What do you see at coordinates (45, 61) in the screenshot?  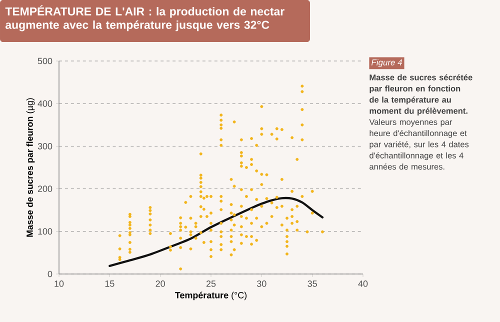 I see `y-tick-label: 500` at bounding box center [45, 61].